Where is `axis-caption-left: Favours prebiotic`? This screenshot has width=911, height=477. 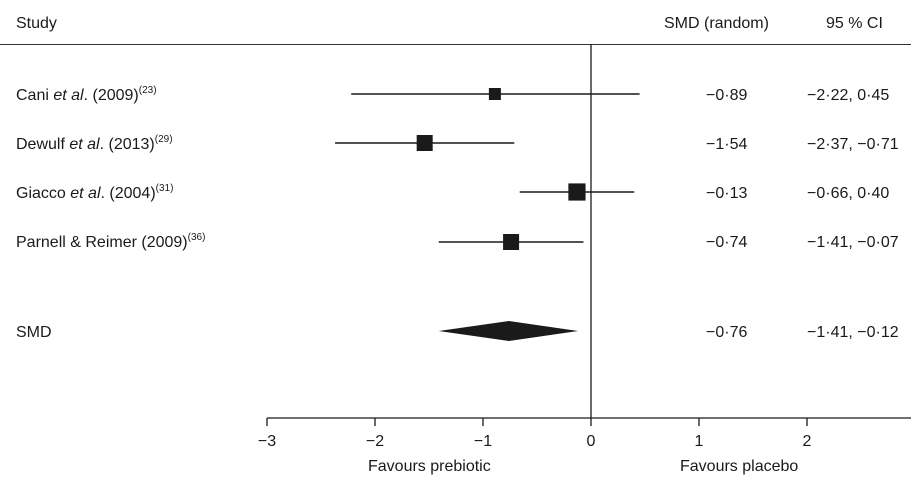 axis-caption-left: Favours prebiotic is located at coordinates (429, 466).